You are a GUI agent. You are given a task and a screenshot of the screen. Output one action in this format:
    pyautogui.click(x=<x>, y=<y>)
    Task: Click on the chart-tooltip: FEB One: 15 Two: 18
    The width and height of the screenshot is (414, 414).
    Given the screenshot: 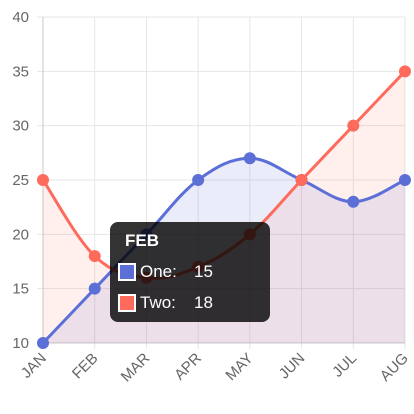 What is the action you would take?
    pyautogui.click(x=190, y=272)
    